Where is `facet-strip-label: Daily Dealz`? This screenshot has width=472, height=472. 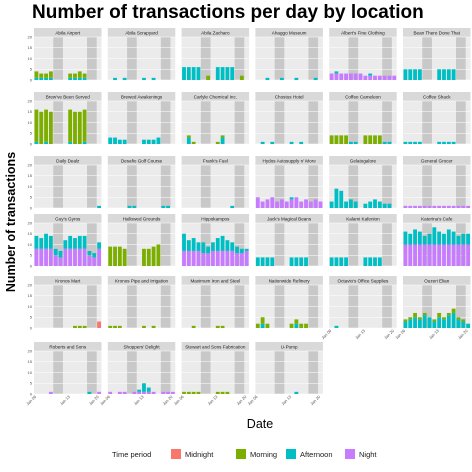
facet-strip-label: Daily Dealz is located at coordinates (68, 160).